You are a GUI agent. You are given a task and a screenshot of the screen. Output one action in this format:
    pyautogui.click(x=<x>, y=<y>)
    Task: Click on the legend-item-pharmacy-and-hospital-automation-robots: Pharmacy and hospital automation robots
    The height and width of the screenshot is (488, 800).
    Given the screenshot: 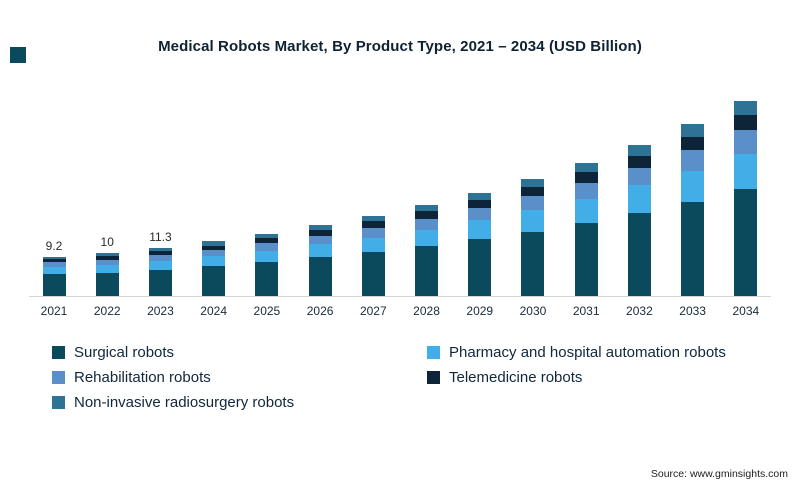 What is the action you would take?
    pyautogui.click(x=589, y=352)
    